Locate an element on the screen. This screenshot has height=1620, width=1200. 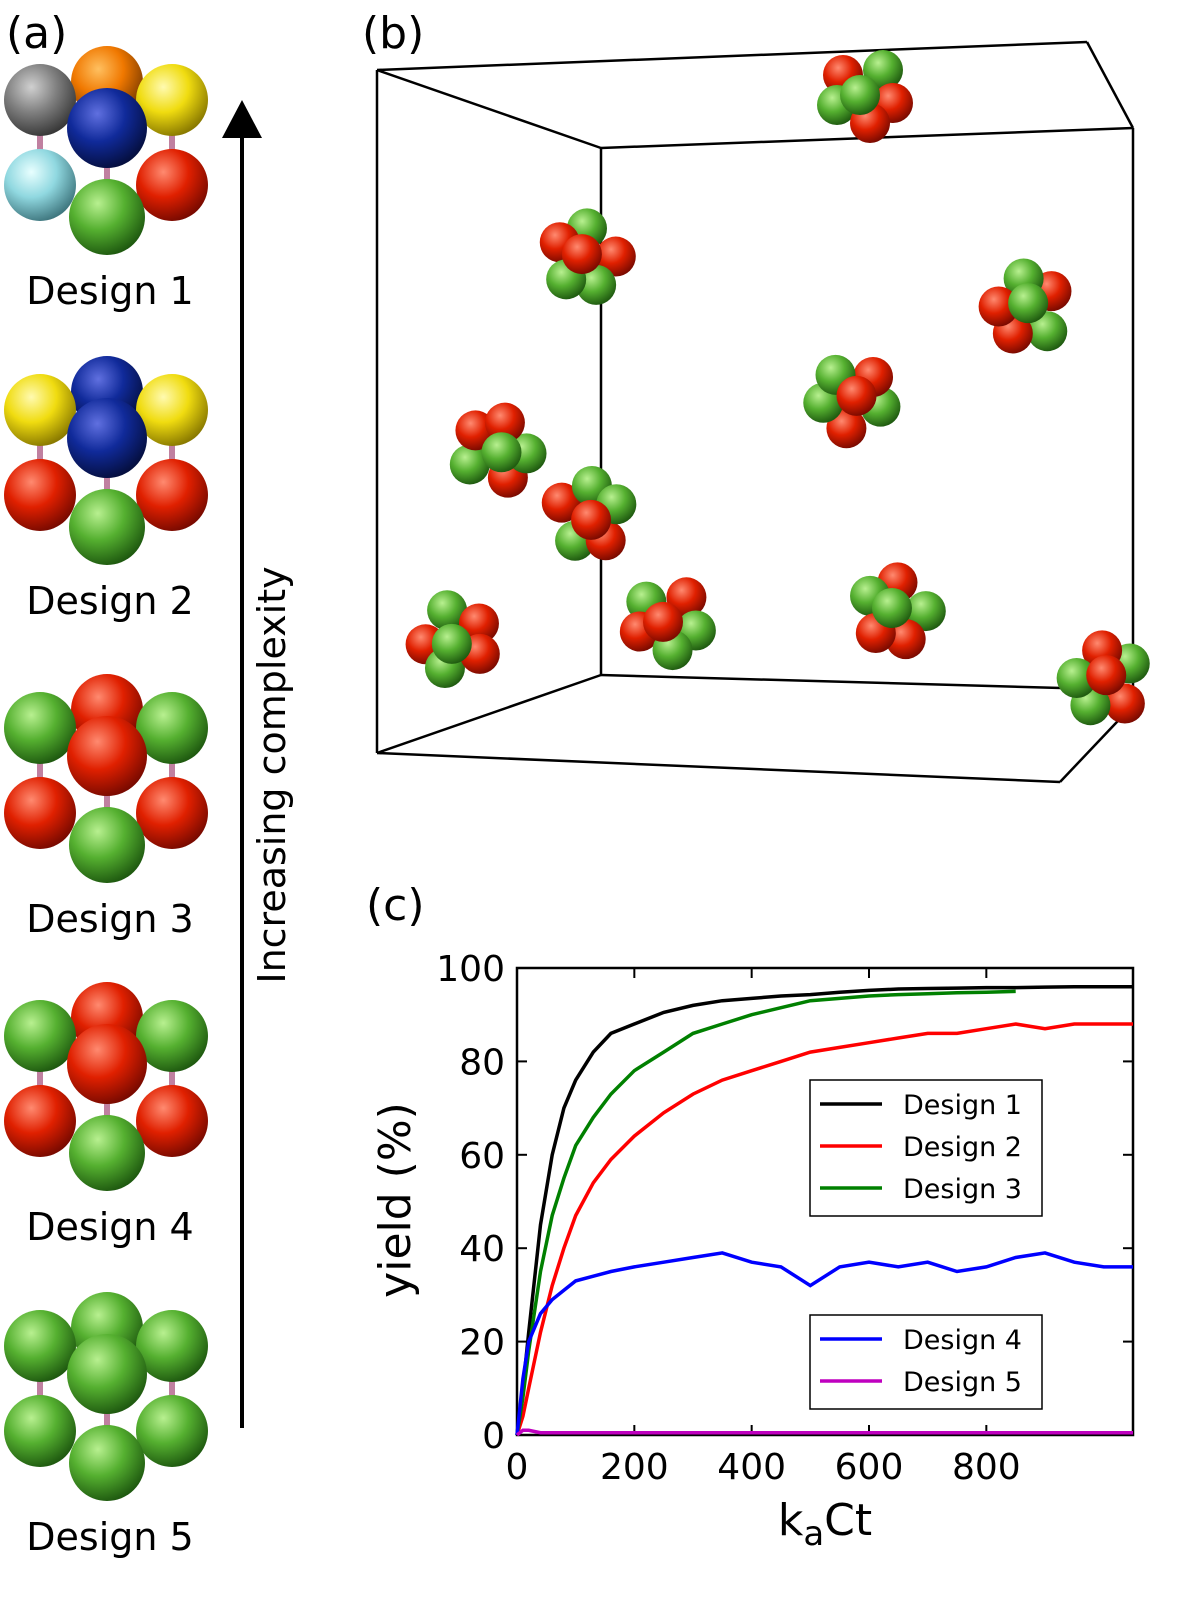
design-label: Design 3 is located at coordinates (109, 919).